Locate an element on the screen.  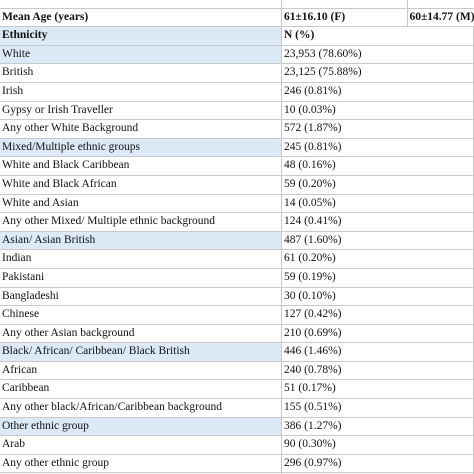
count: 245 (0.81%) is located at coordinates (377, 148).